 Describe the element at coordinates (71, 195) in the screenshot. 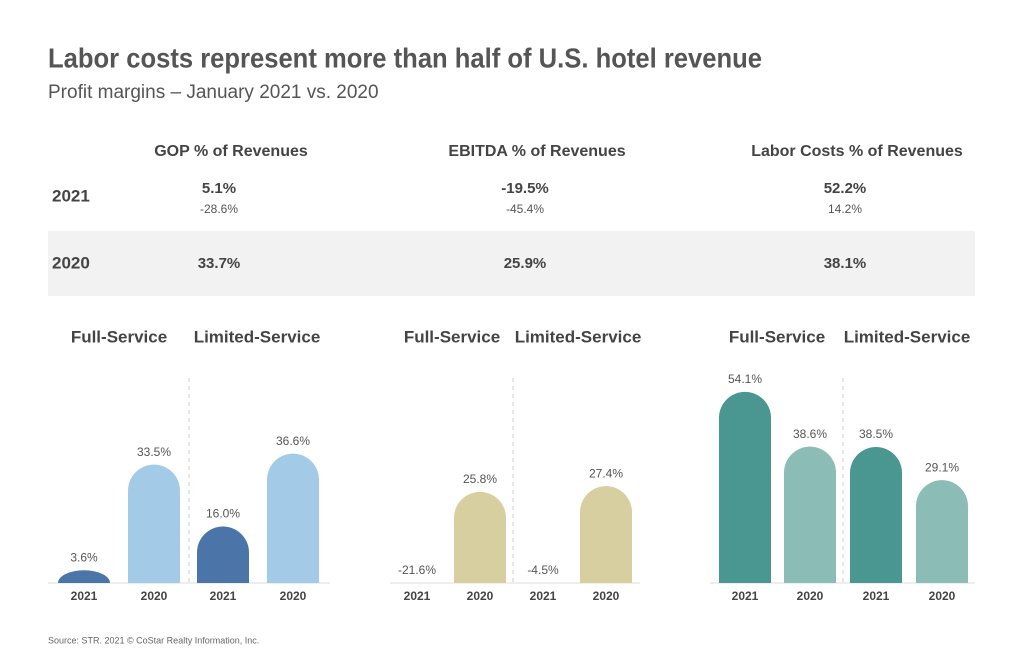

I see `row-label: 2021` at that location.